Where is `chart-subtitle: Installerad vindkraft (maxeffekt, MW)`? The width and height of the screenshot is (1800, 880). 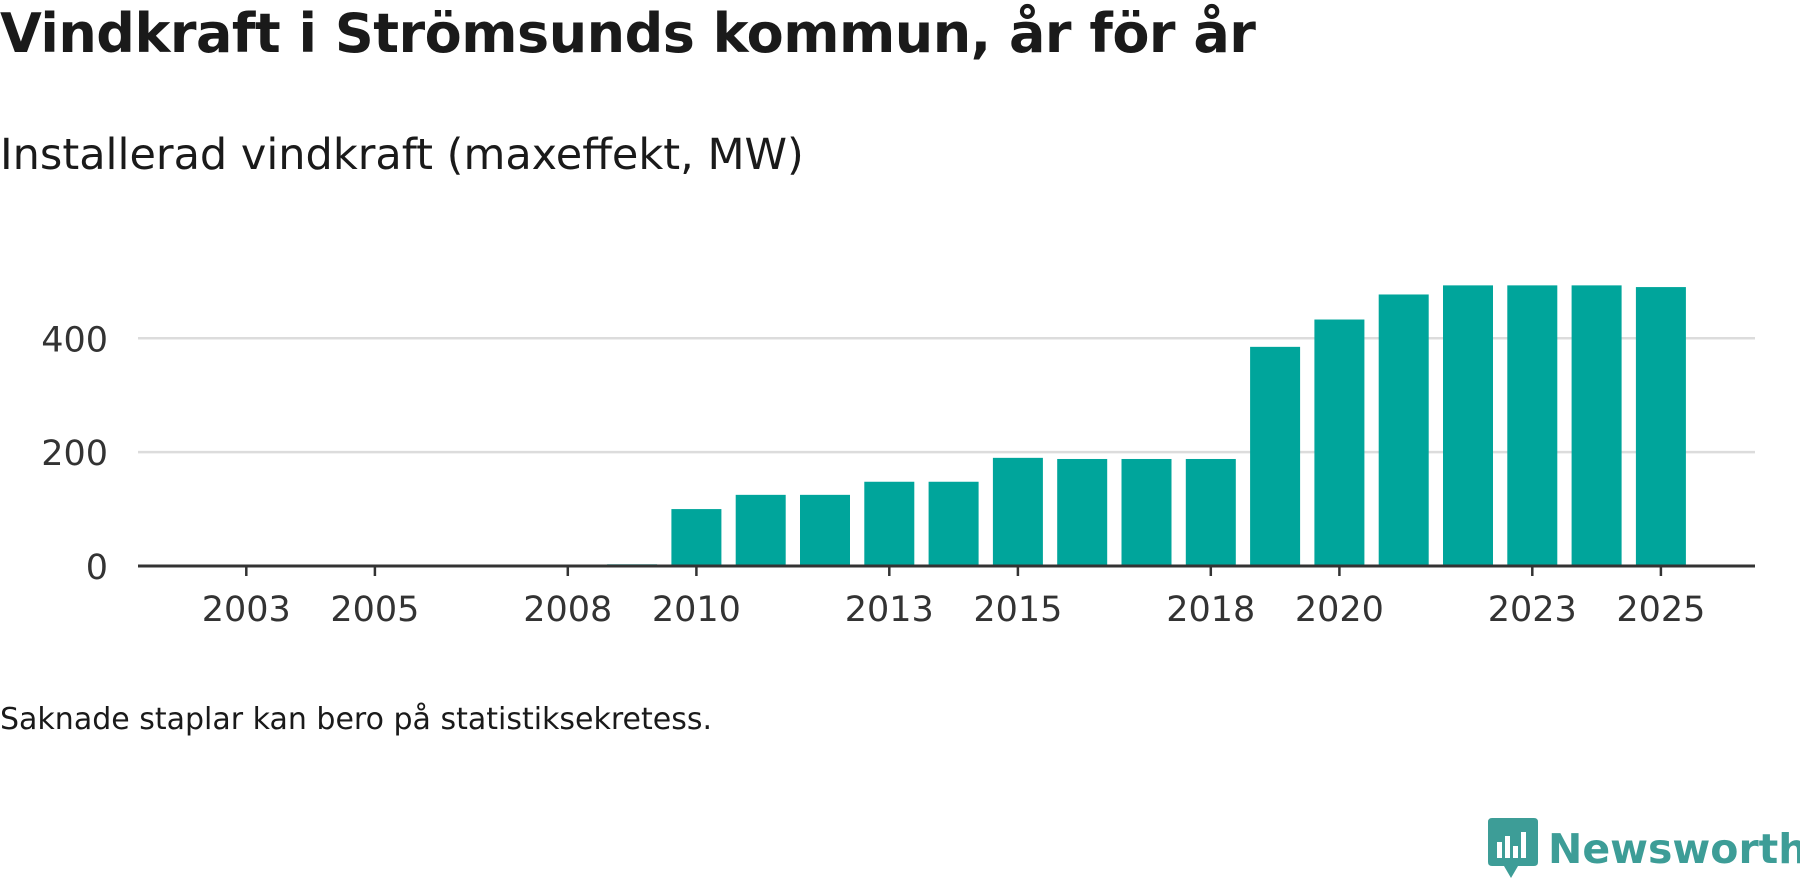 chart-subtitle: Installerad vindkraft (maxeffekt, MW) is located at coordinates (402, 155).